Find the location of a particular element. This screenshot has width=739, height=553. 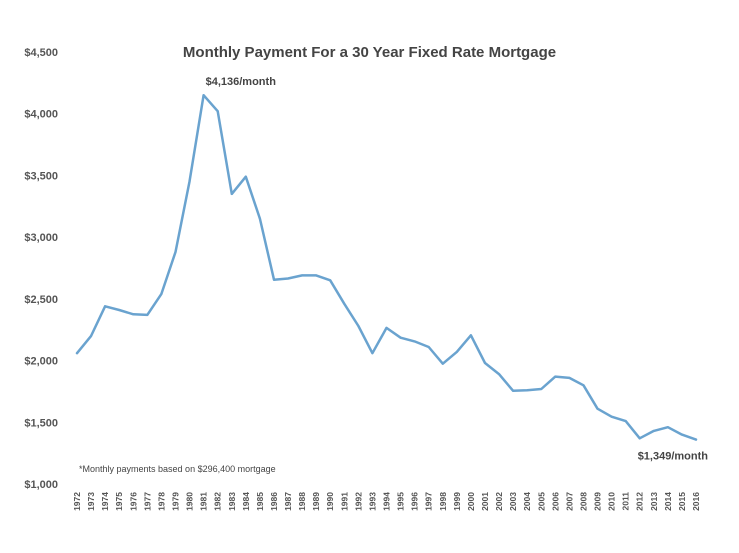

x-tick-label: 2005 is located at coordinates (541, 501).